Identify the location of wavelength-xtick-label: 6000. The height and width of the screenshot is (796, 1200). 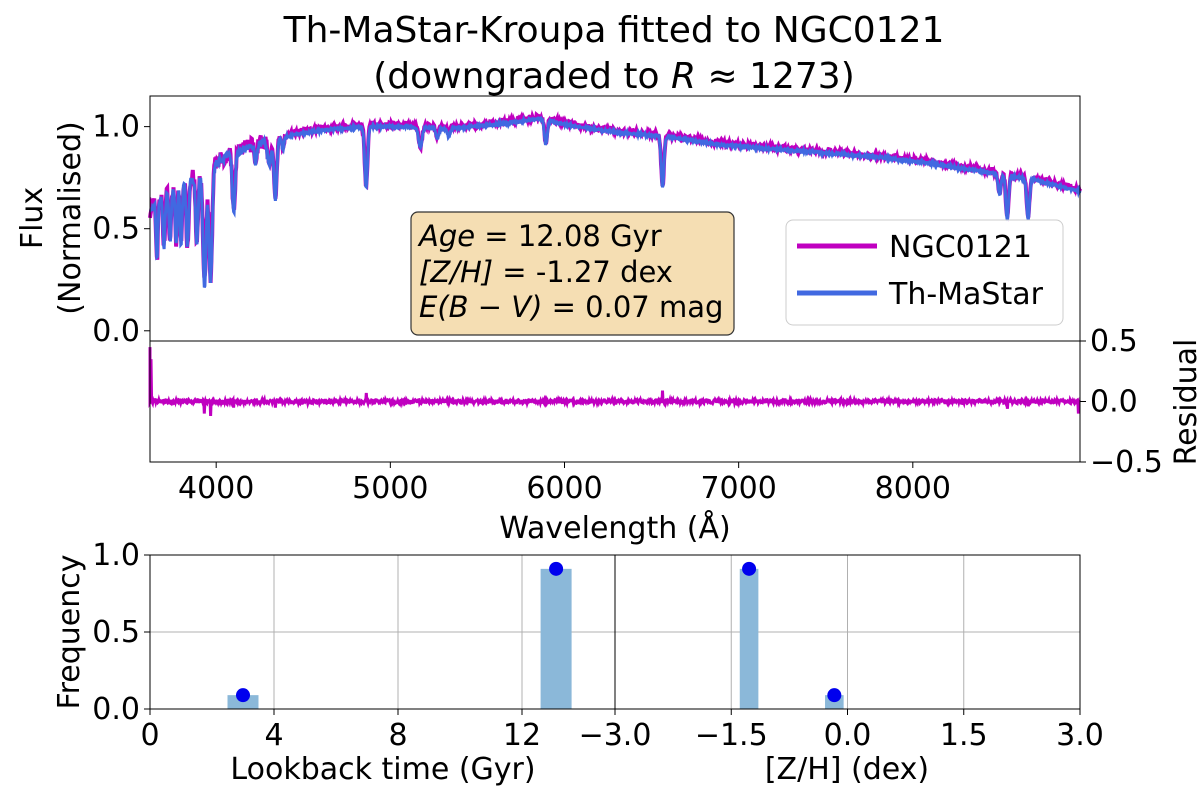
(564, 488).